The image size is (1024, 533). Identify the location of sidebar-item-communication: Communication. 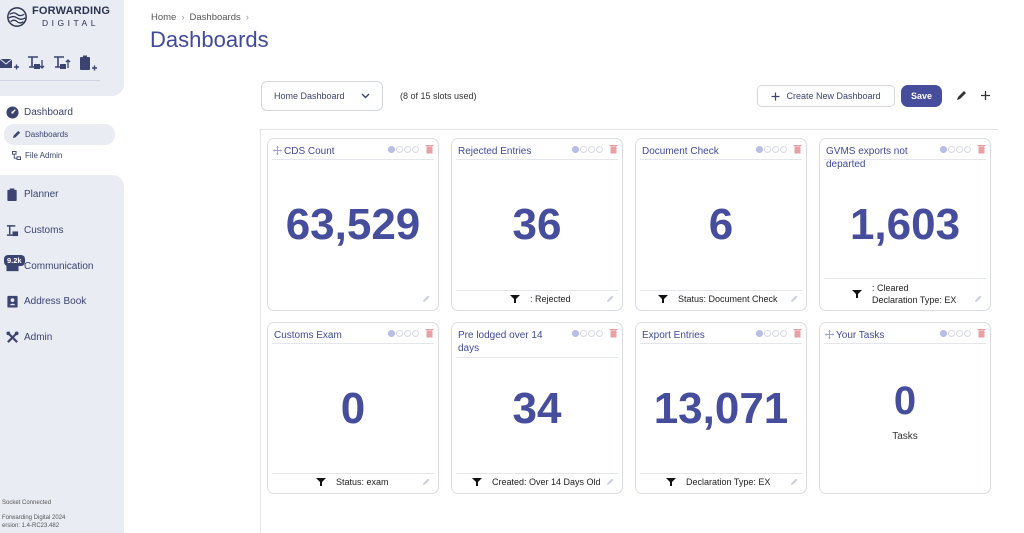
(49, 266).